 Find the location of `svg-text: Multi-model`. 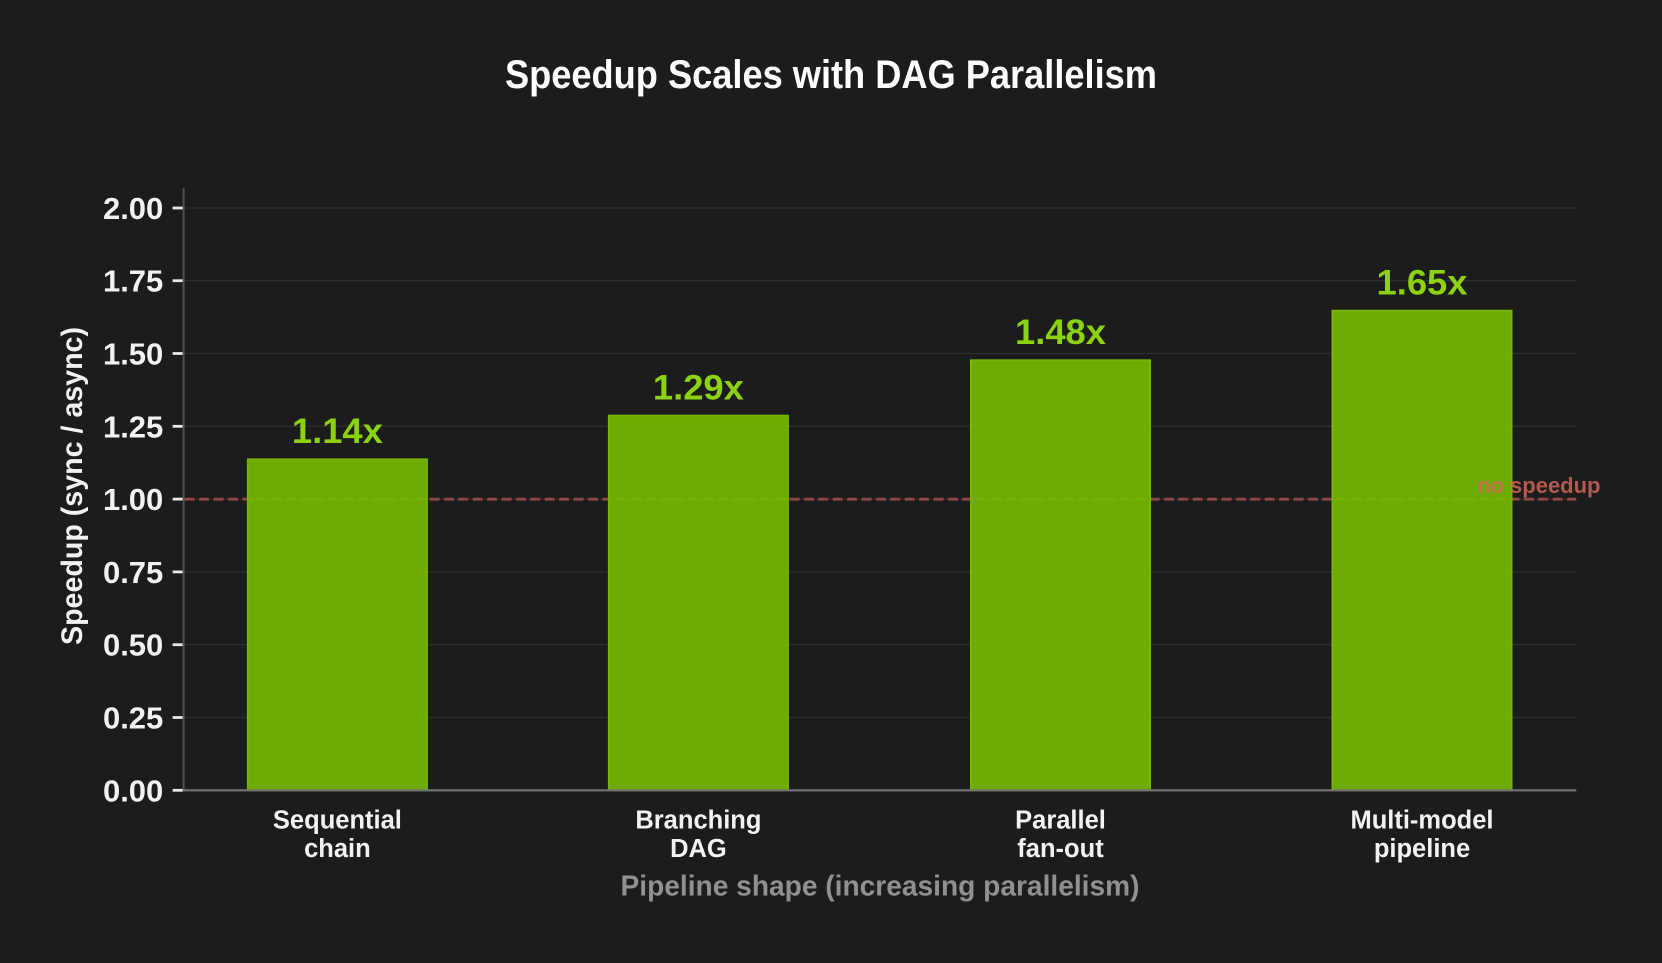

svg-text: Multi-model is located at coordinates (1421, 820).